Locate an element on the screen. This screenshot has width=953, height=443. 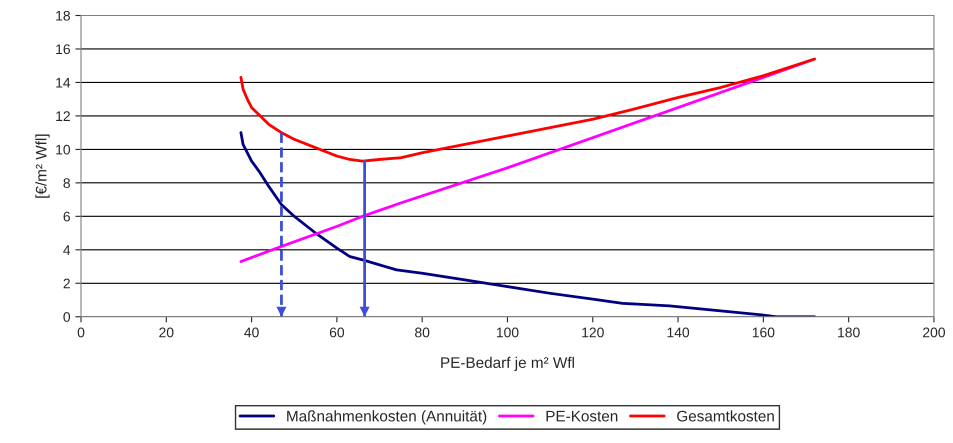
x-tick-label: 200 is located at coordinates (934, 333).